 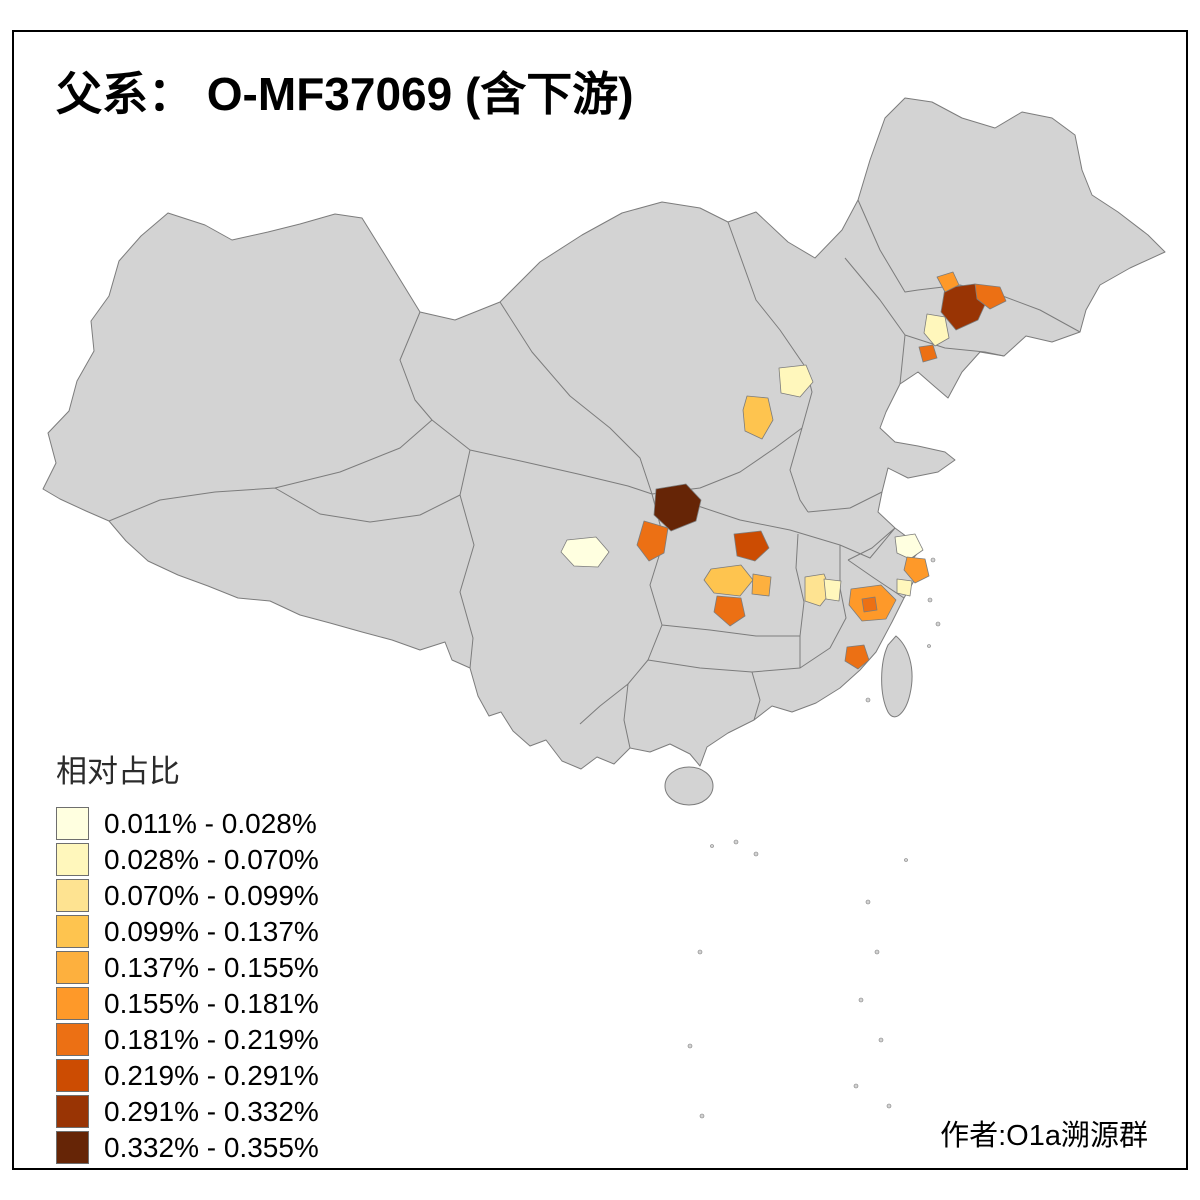 What do you see at coordinates (652, 541) in the screenshot?
I see `region-shaanxi-south-orange` at bounding box center [652, 541].